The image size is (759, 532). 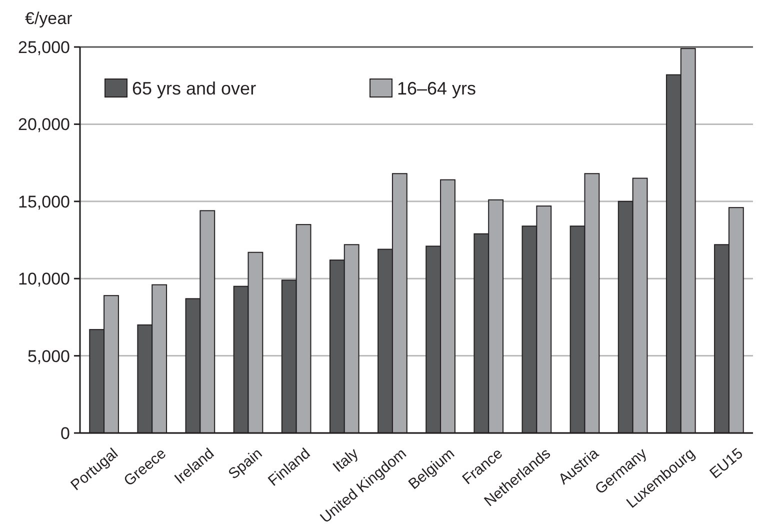 What do you see at coordinates (346, 460) in the screenshot?
I see `x-tick-label: Italy` at bounding box center [346, 460].